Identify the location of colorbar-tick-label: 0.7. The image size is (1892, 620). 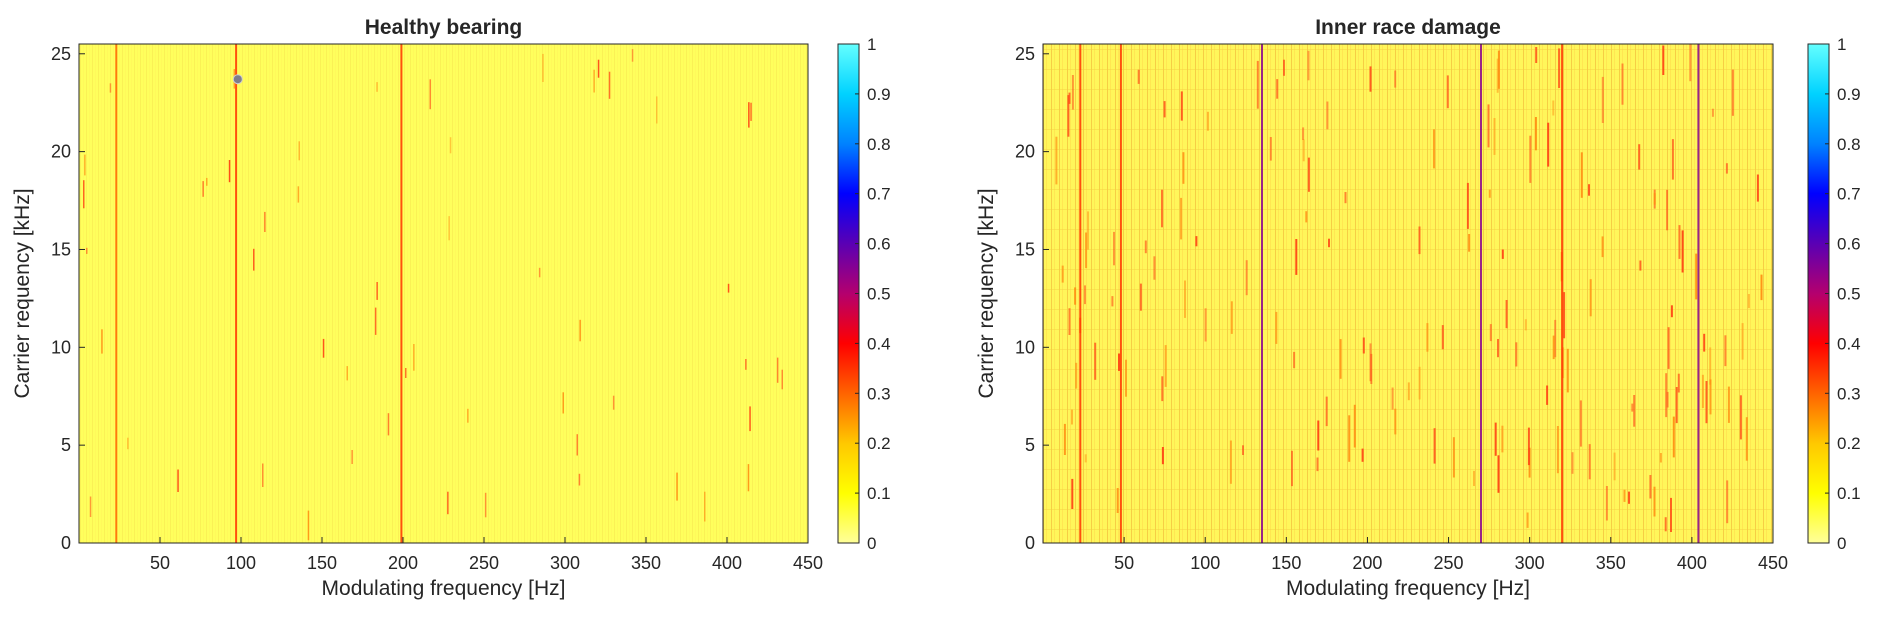
(1849, 194).